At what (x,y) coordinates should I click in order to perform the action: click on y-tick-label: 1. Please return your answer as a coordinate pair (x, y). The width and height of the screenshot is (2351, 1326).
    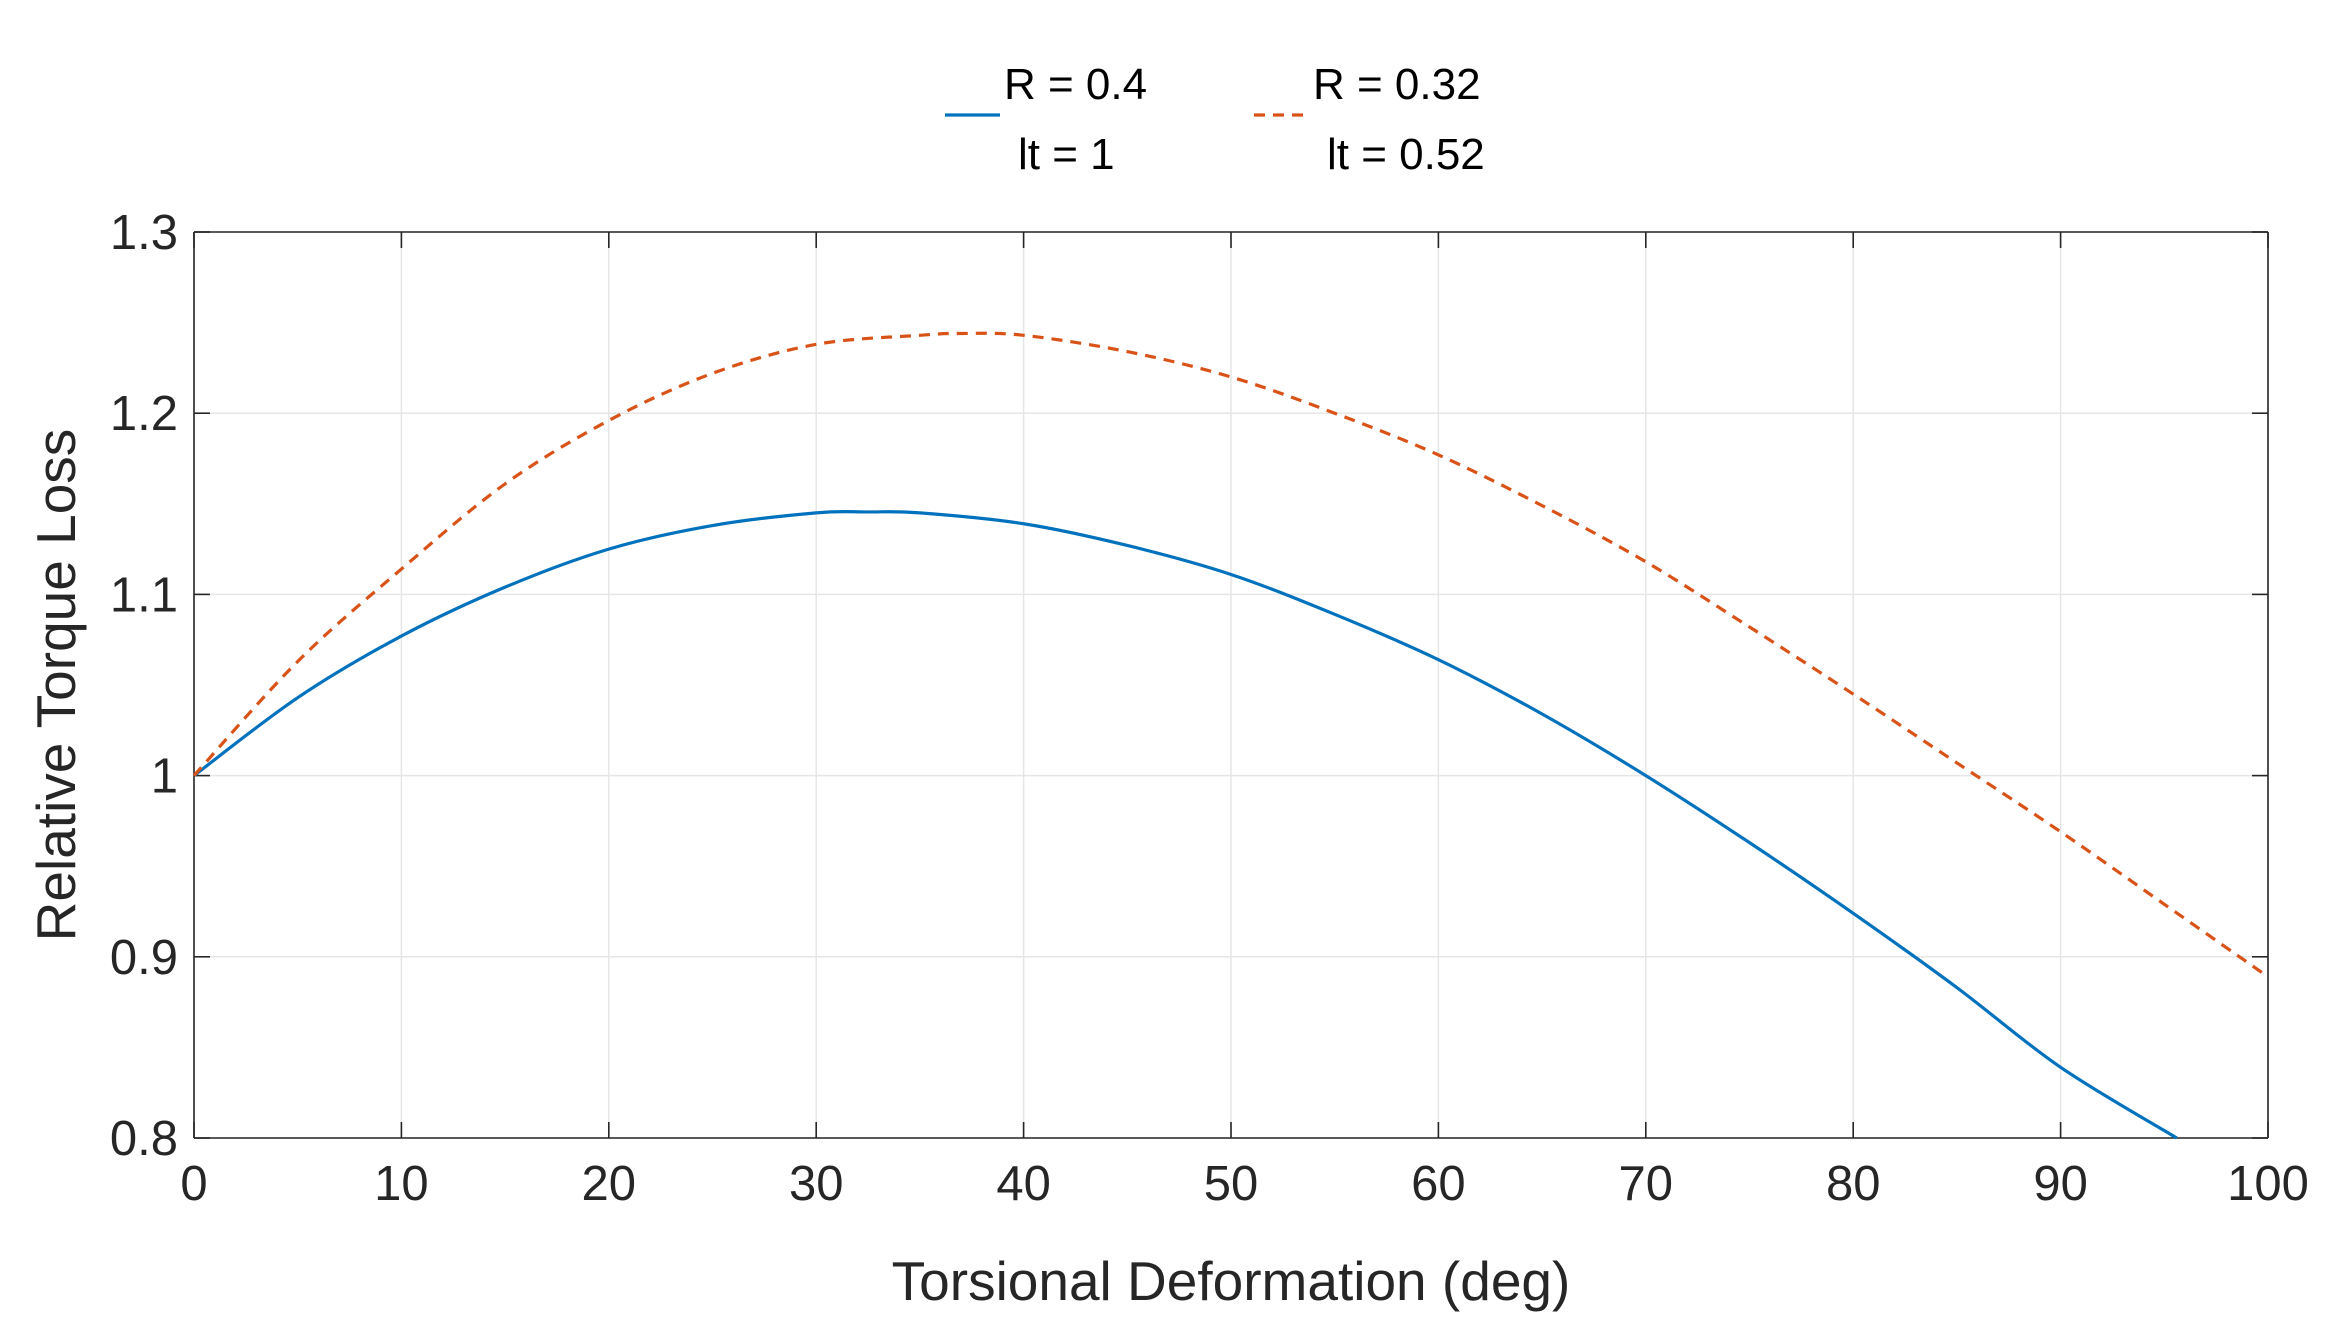
    Looking at the image, I should click on (164, 777).